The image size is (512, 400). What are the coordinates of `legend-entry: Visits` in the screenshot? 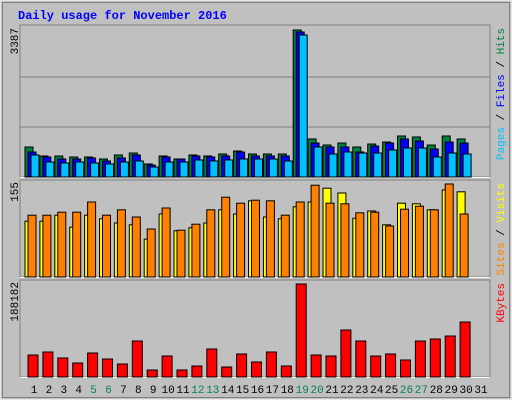 It's located at (502, 203).